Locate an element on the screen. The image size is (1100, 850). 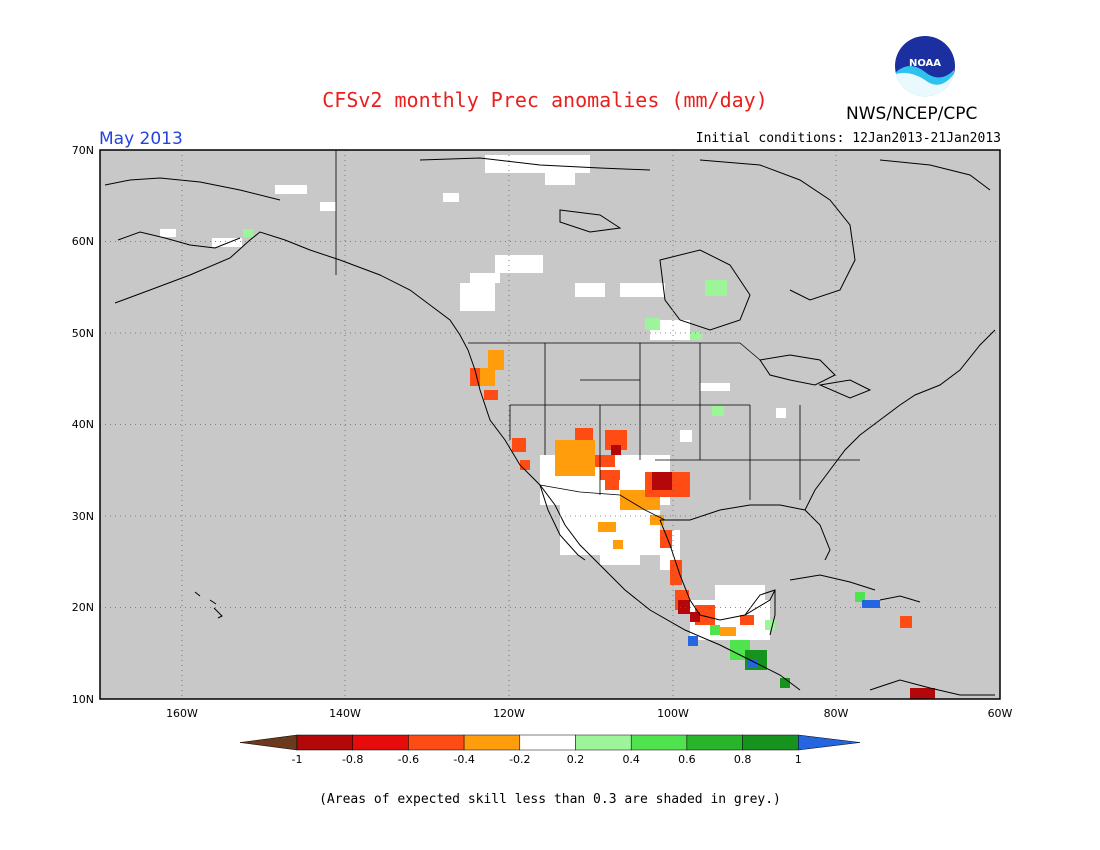
lat-label: 10N is located at coordinates (83, 699).